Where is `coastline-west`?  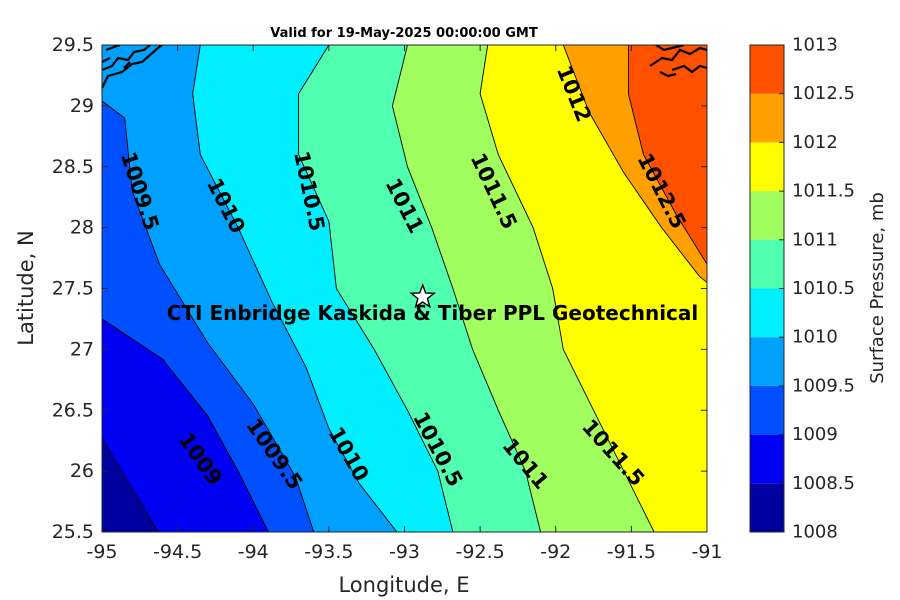 coastline-west is located at coordinates (132, 67).